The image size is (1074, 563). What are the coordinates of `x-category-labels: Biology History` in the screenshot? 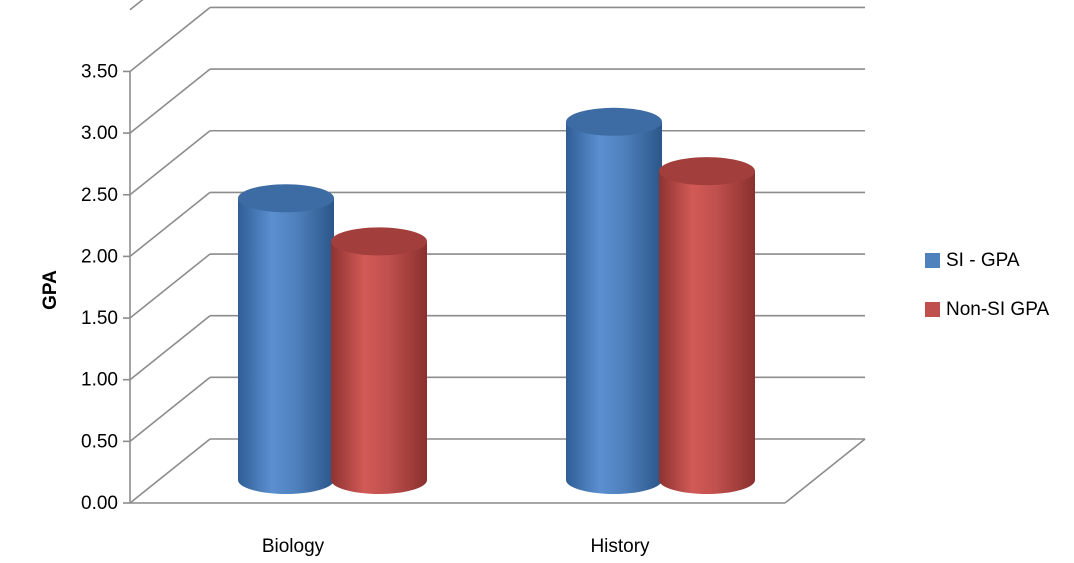 It's located at (456, 546).